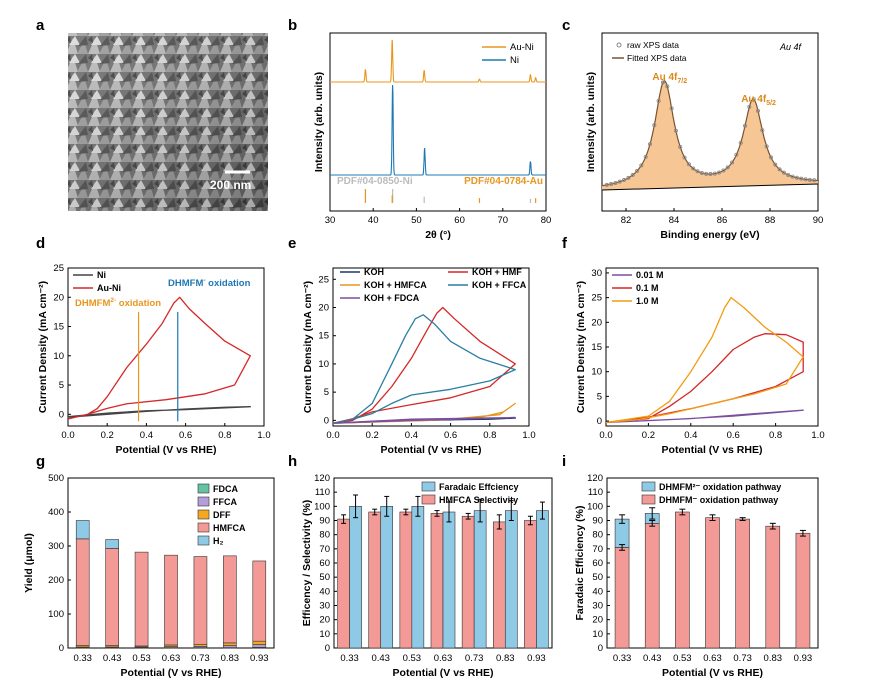 Image resolution: width=880 pixels, height=691 pixels. I want to click on legend-label: DFF, so click(222, 515).